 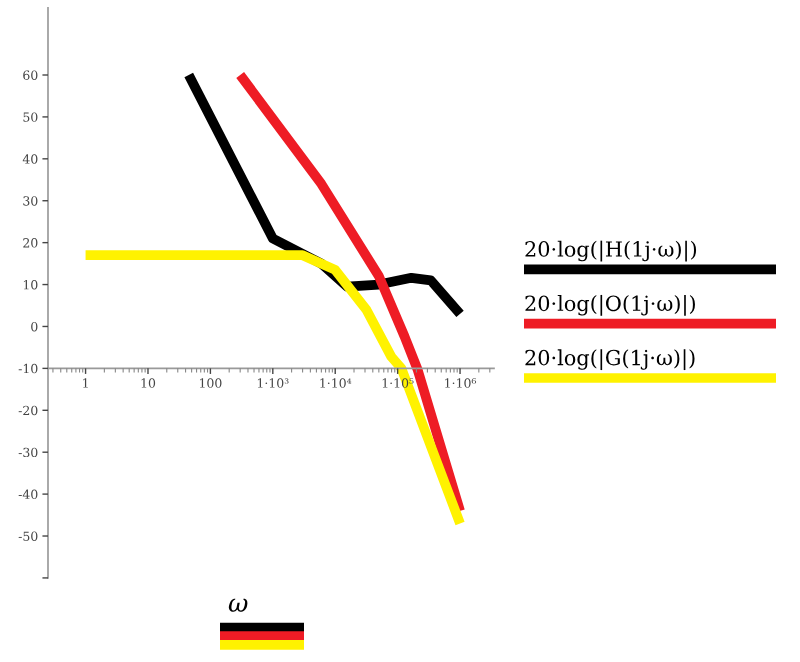 What do you see at coordinates (610, 360) in the screenshot?
I see `text: 20·log(|G(1j·ω)|)` at bounding box center [610, 360].